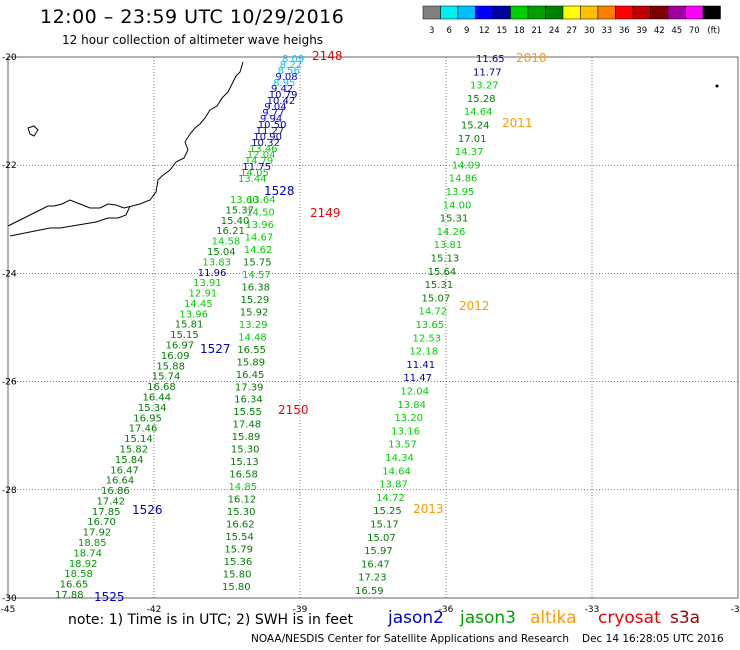  Describe the element at coordinates (258, 250) in the screenshot. I see `wave-value: 14.62` at that location.